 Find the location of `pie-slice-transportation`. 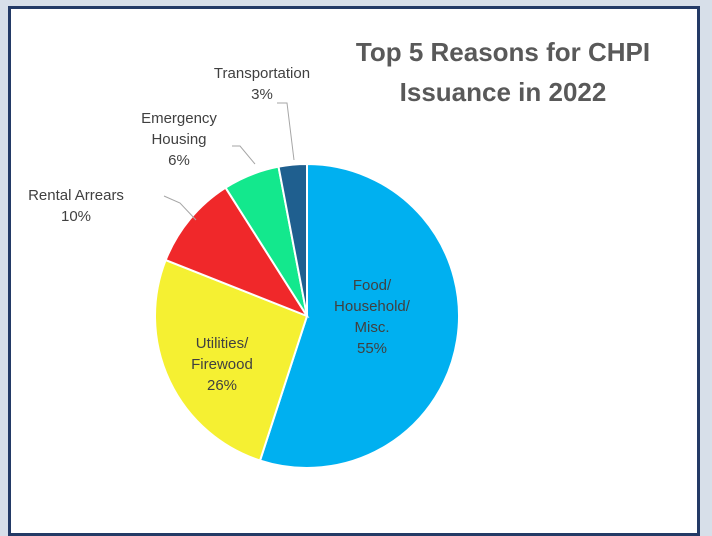

pie-slice-transportation is located at coordinates (292, 239).